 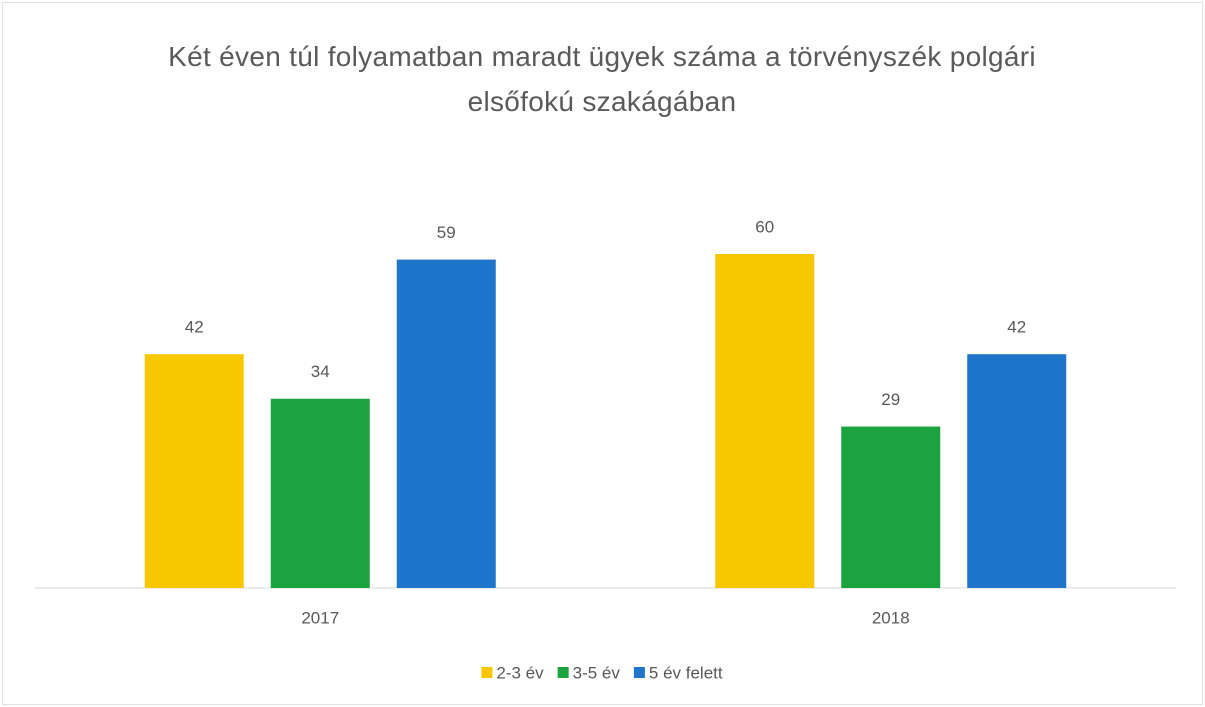 I want to click on data-label: 59, so click(x=446, y=232).